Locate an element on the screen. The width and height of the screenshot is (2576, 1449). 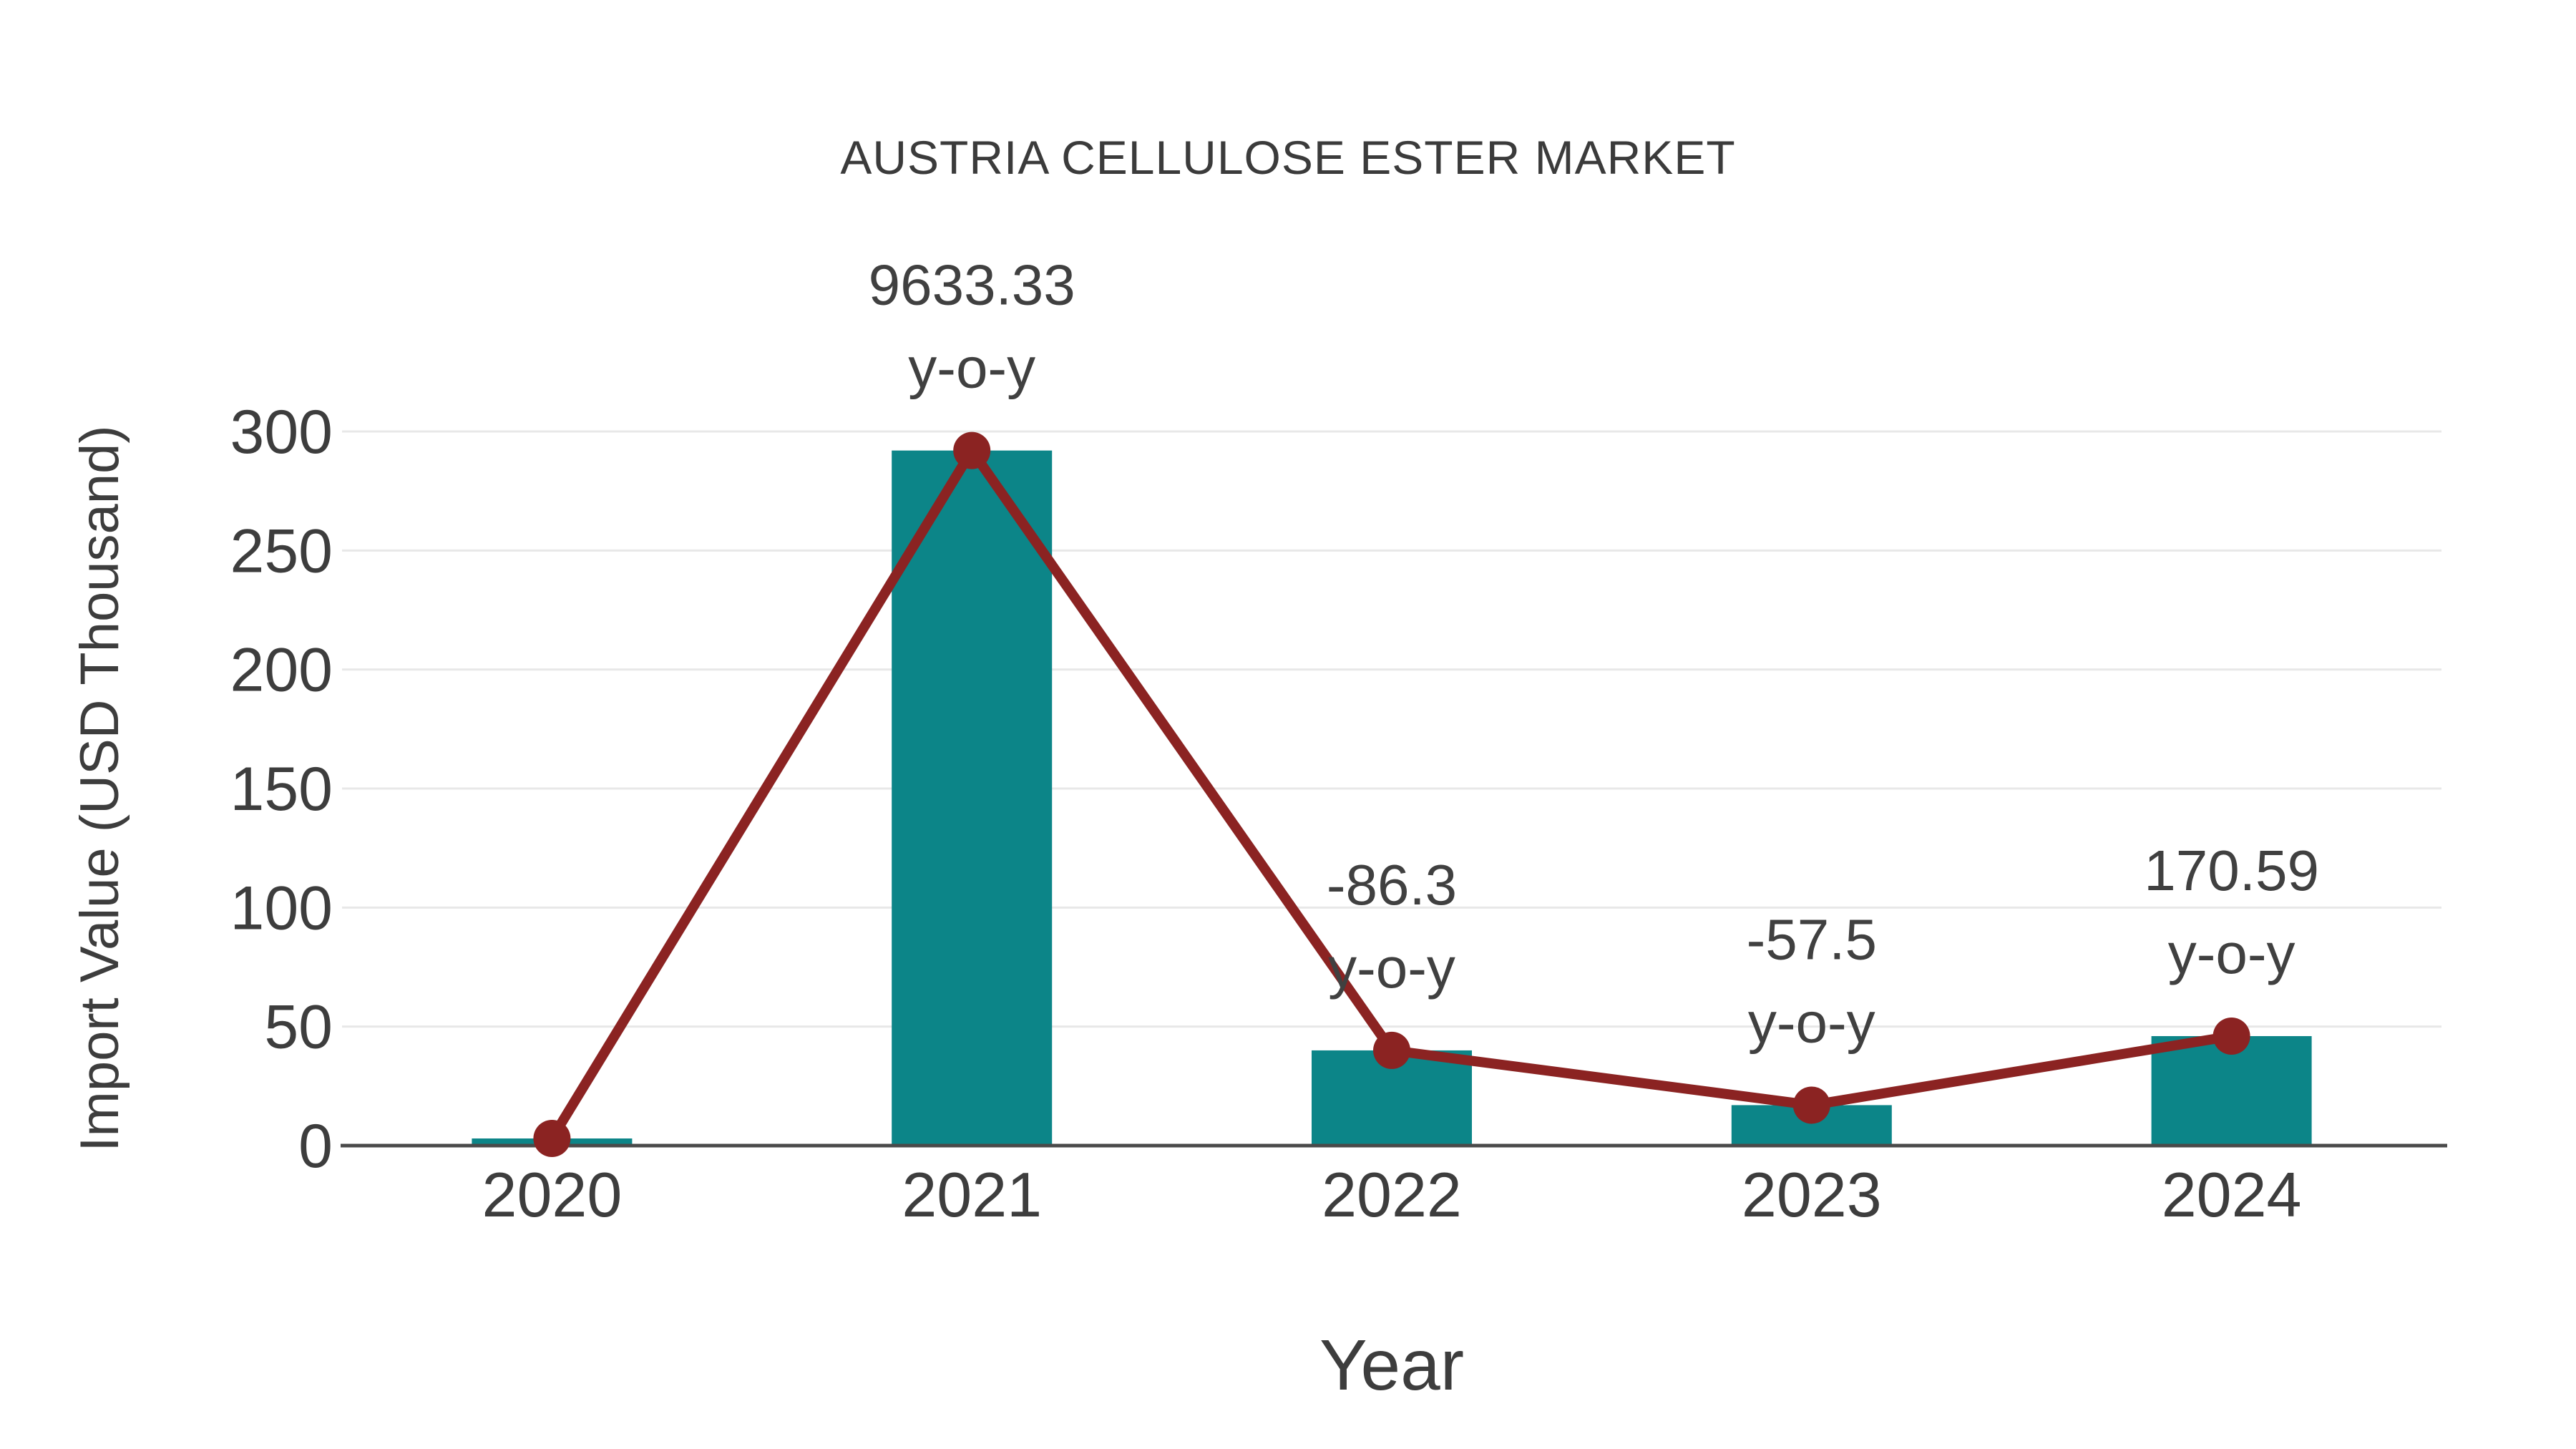
y-tick-label: 150 is located at coordinates (281, 789).